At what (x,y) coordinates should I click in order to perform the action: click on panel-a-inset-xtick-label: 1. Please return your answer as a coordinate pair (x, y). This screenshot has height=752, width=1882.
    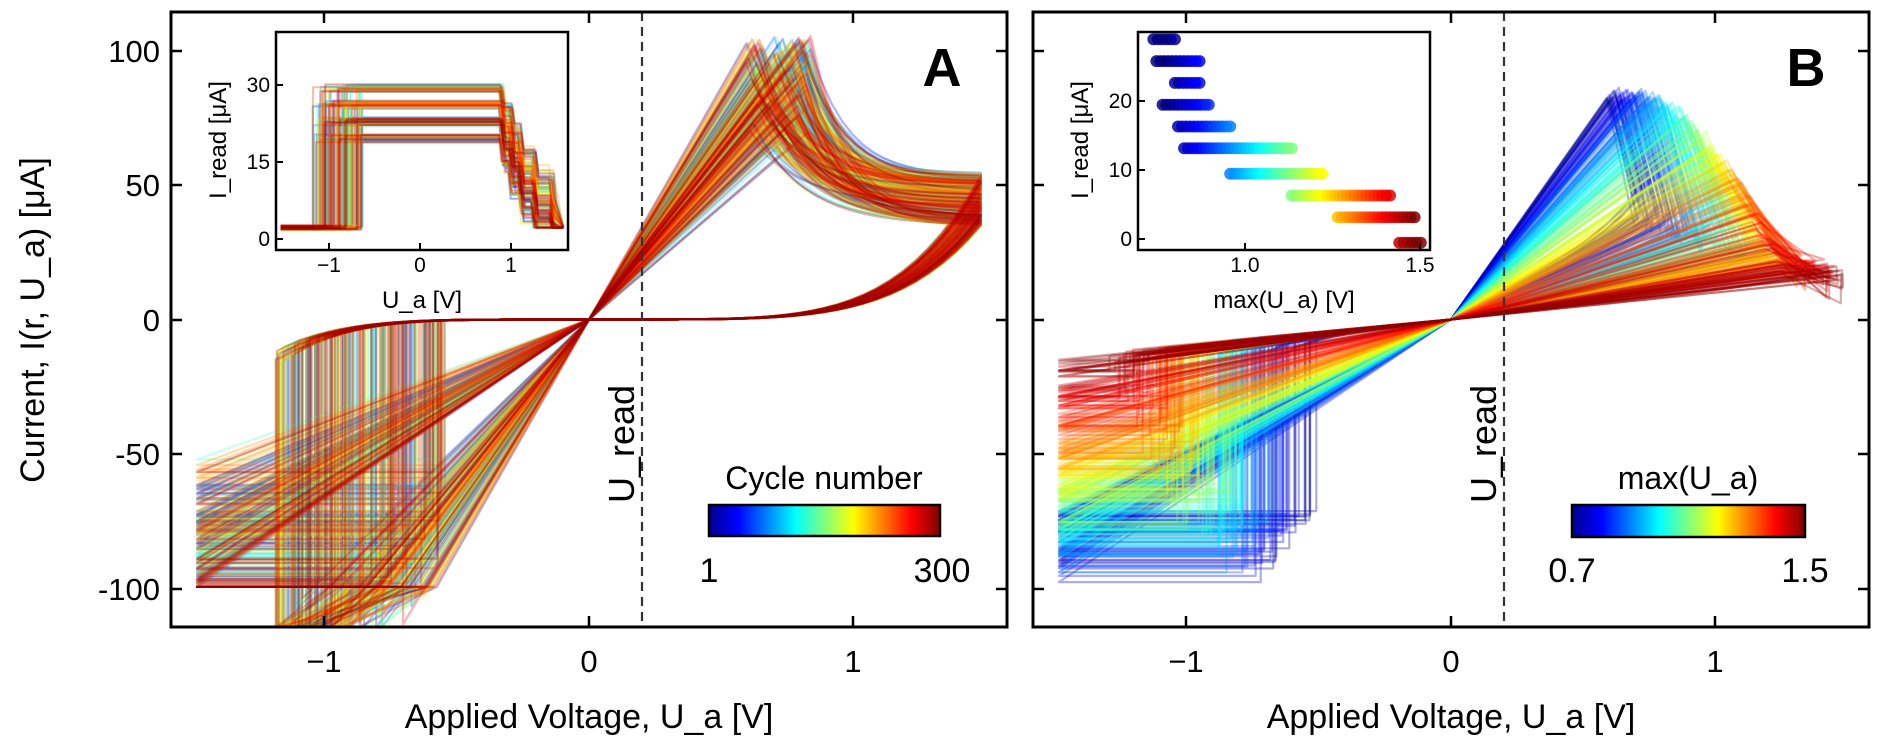
    Looking at the image, I should click on (511, 265).